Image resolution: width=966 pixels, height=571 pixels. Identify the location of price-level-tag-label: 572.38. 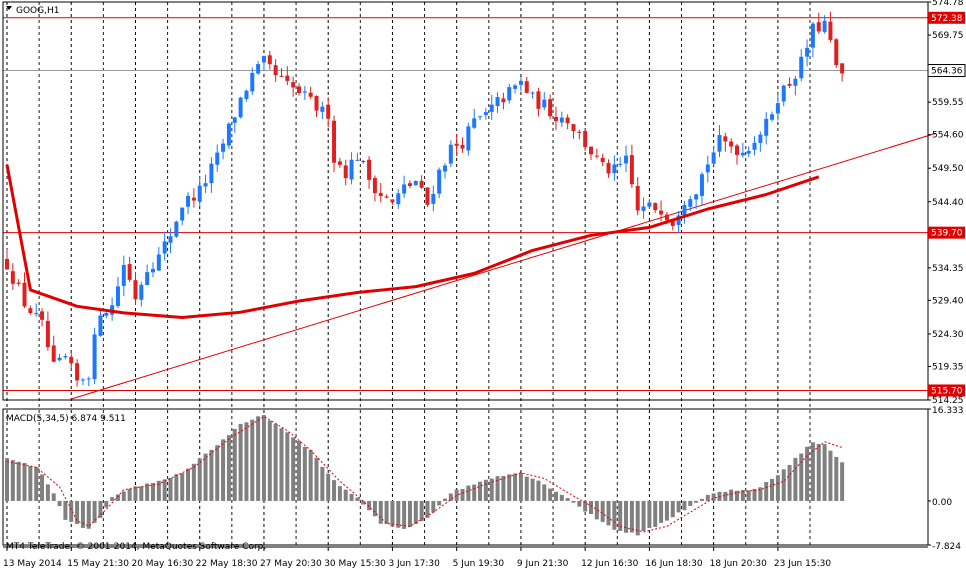
(947, 19).